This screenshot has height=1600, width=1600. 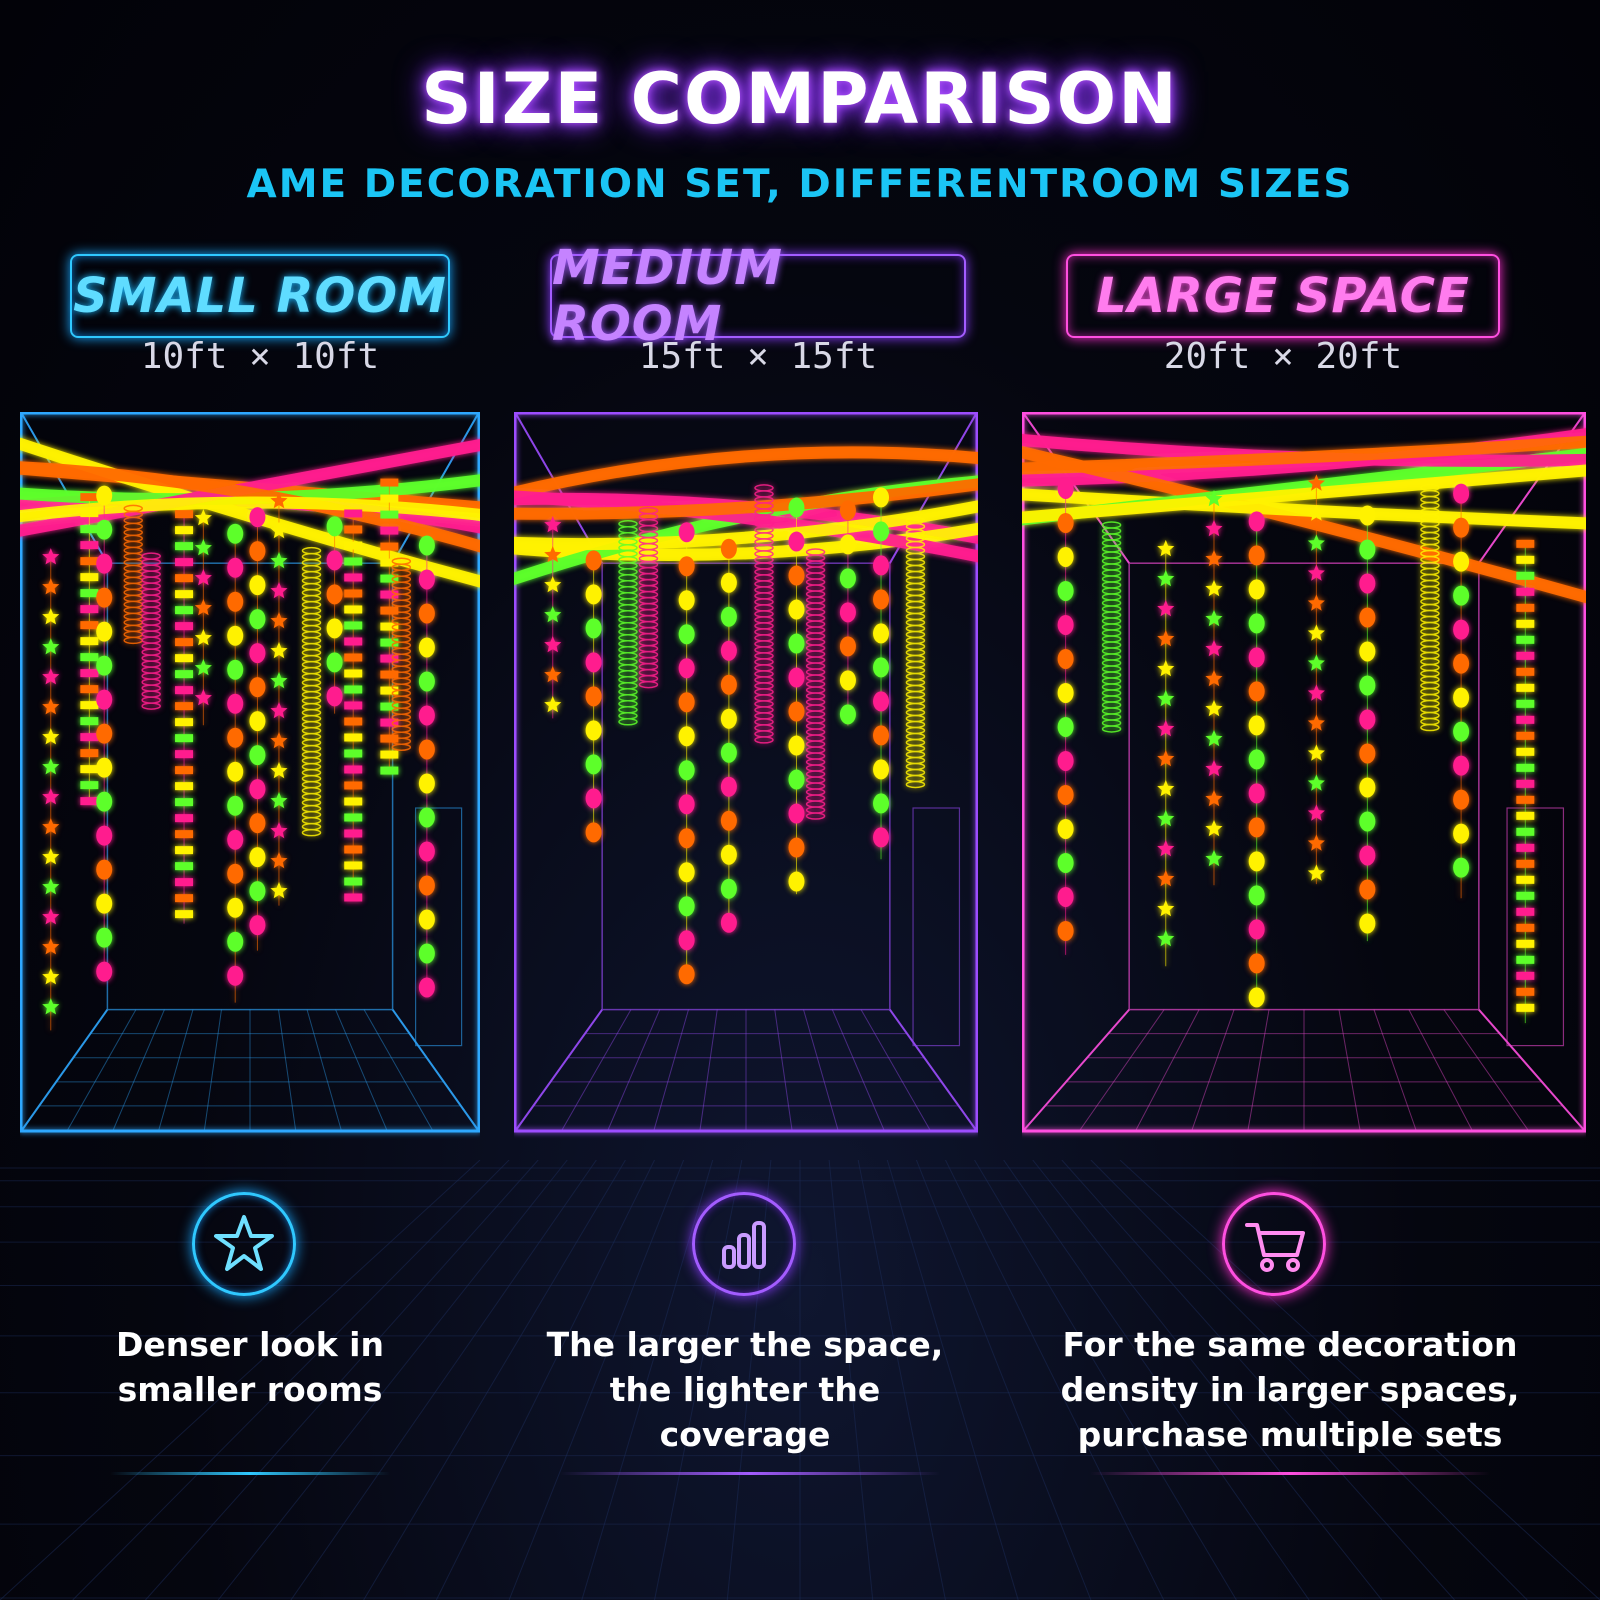 I want to click on caption-line: density in larger spaces,, so click(x=1290, y=1389).